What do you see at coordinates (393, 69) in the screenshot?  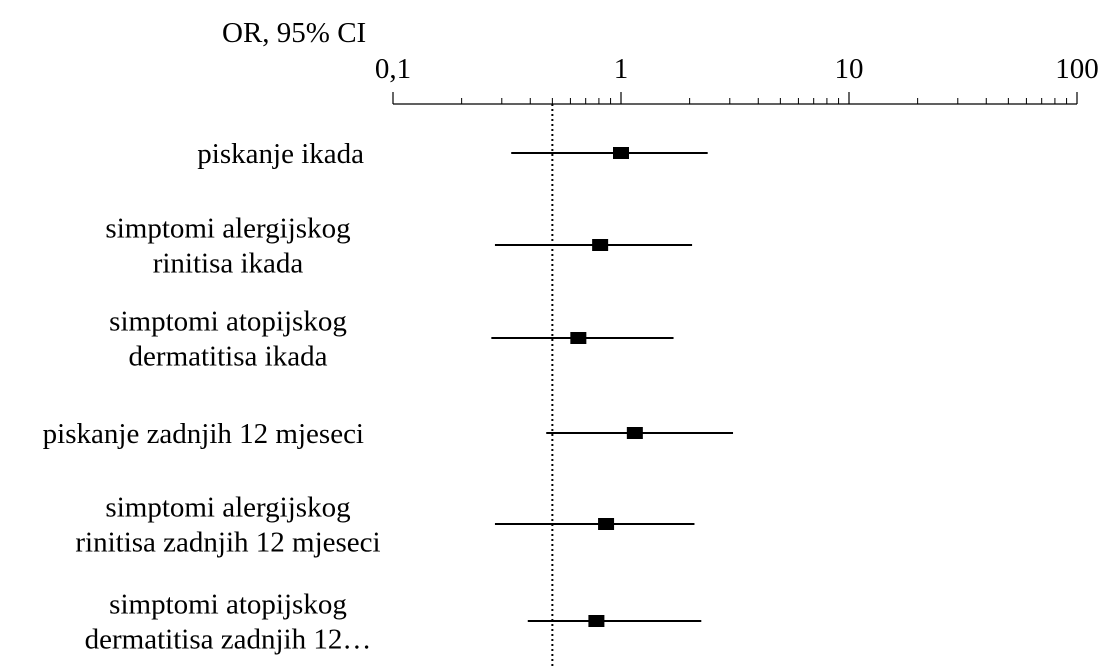 I see `x-tick-label: 0,1` at bounding box center [393, 69].